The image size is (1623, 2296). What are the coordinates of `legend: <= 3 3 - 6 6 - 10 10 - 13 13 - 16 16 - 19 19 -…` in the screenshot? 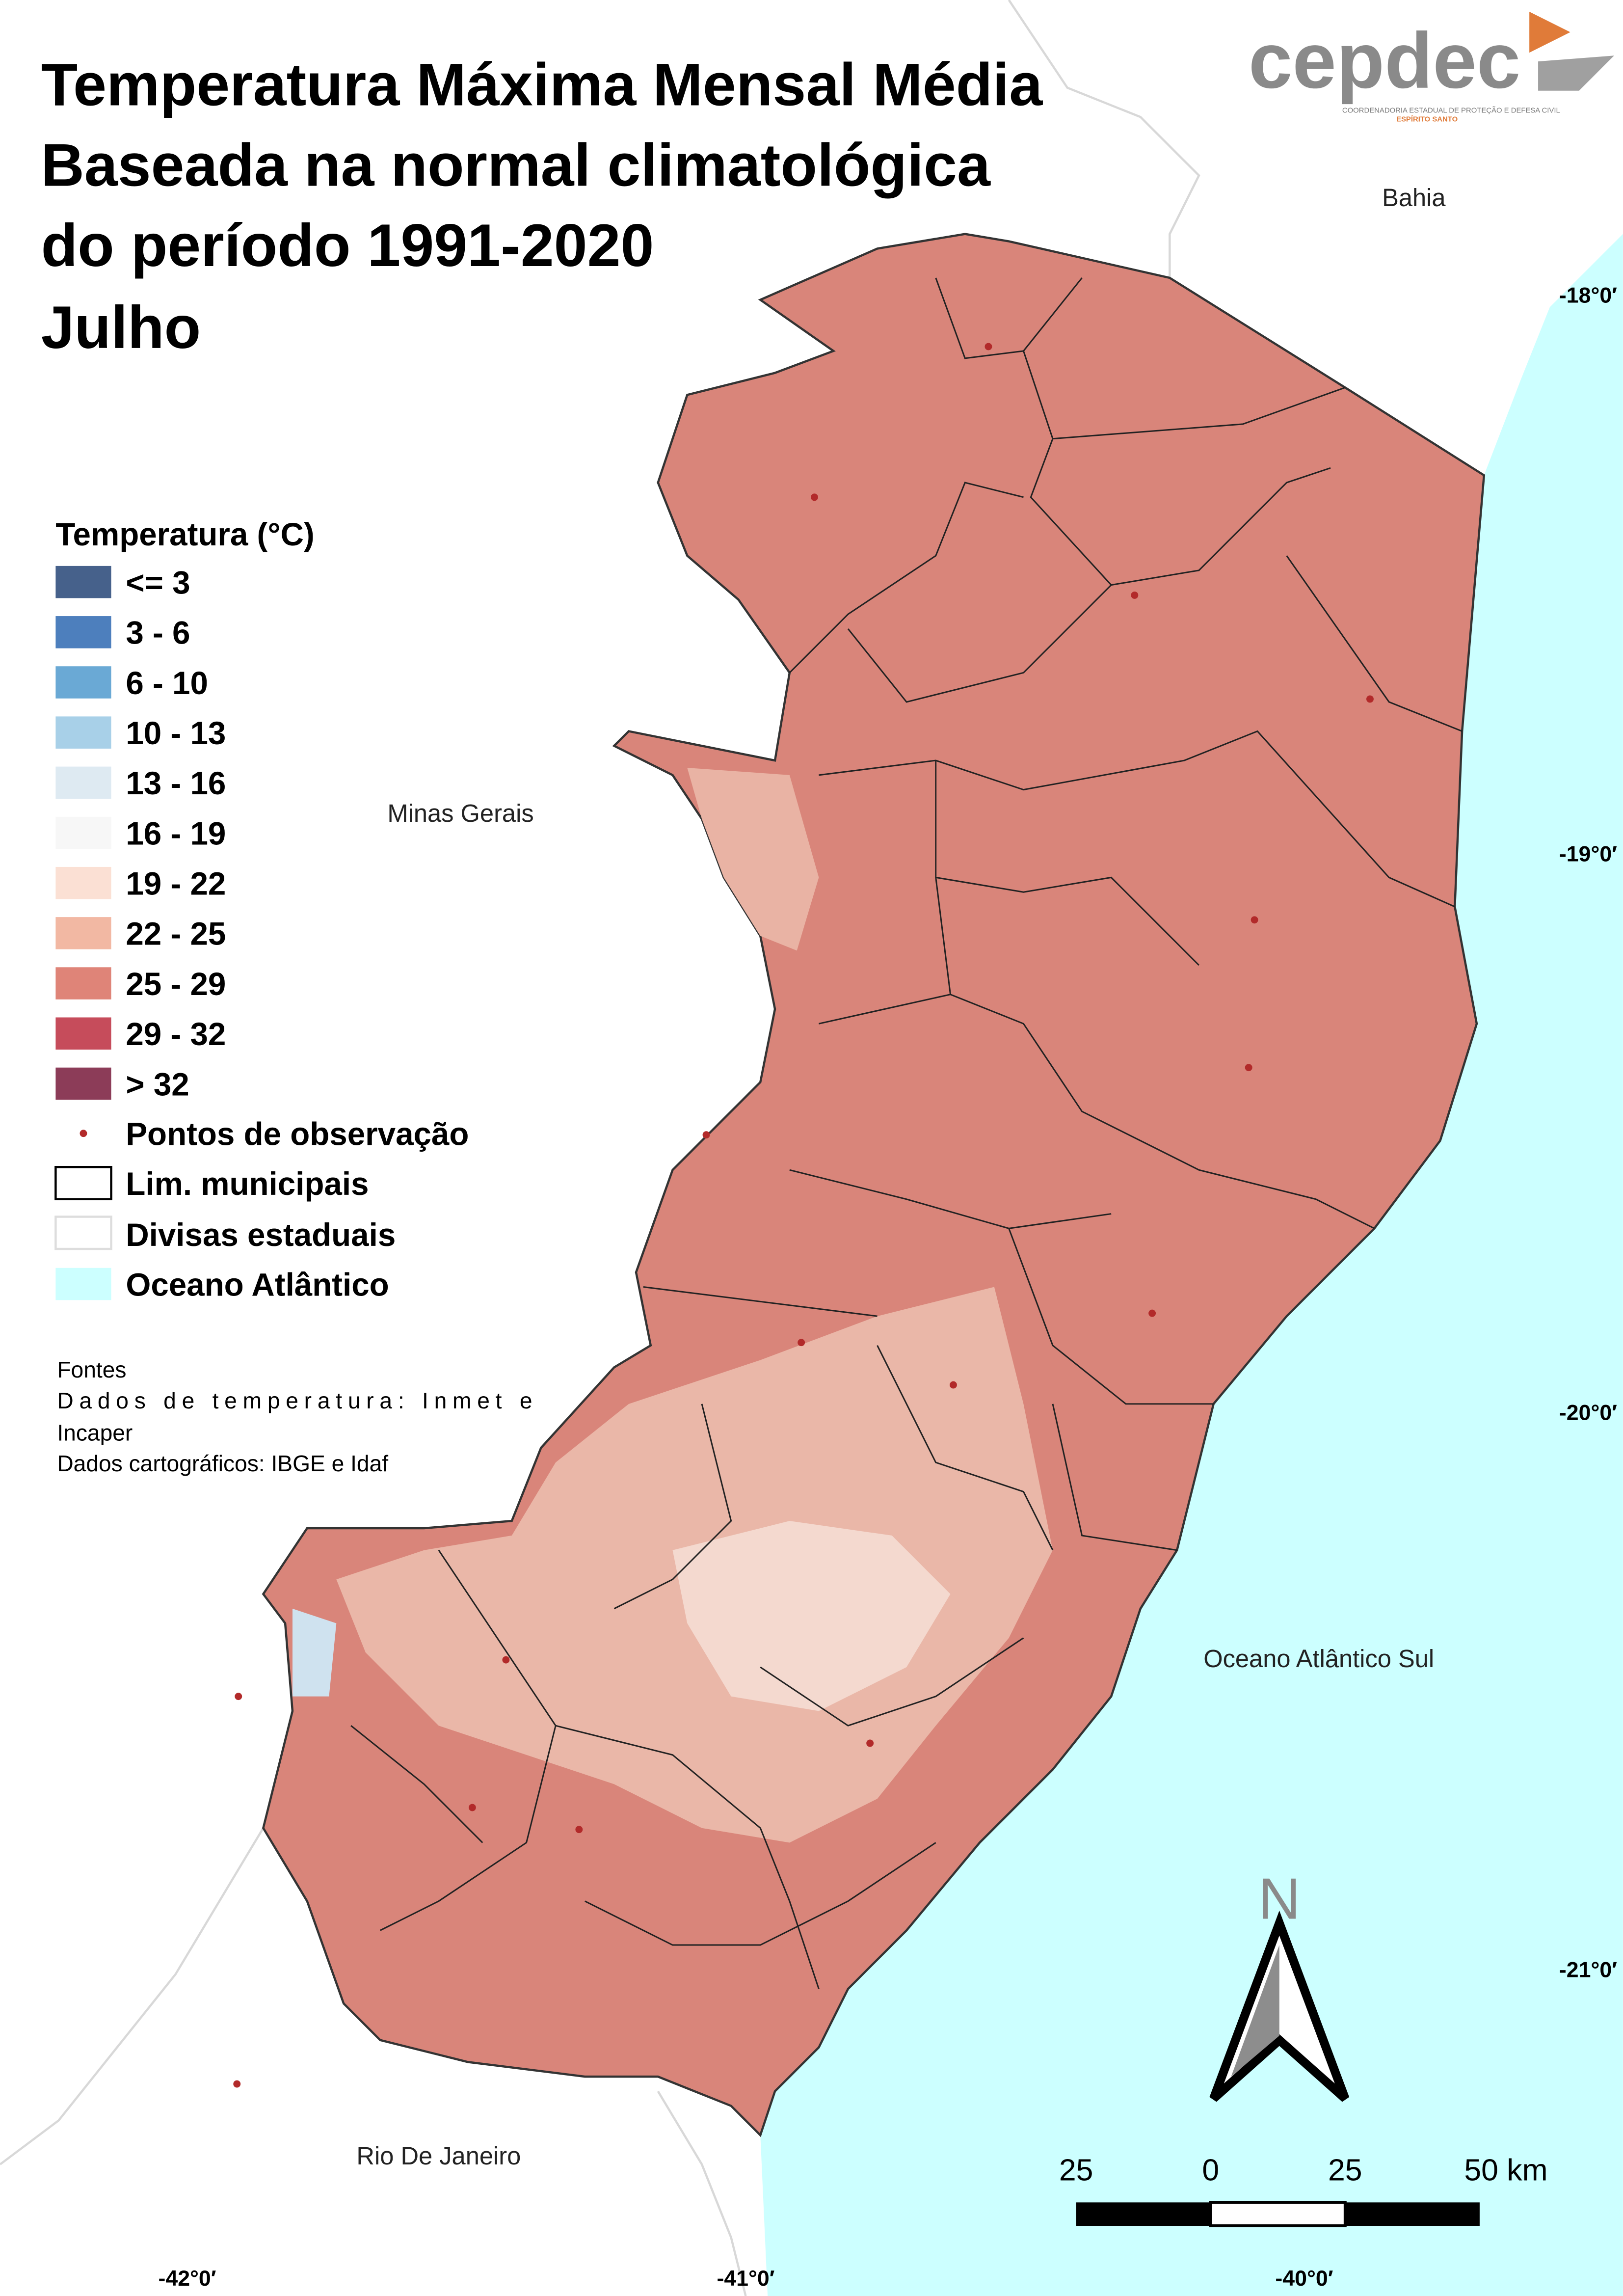 It's located at (140, 833).